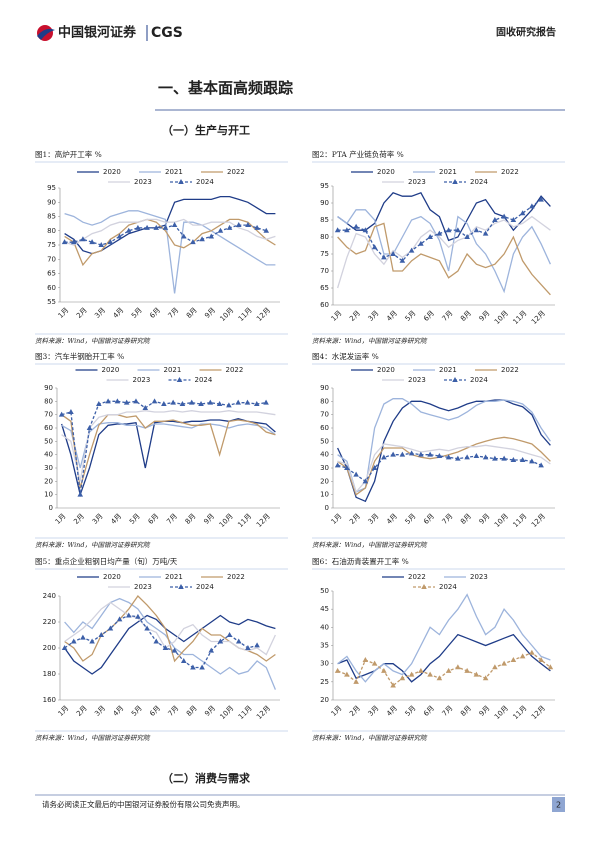 The width and height of the screenshot is (595, 841). What do you see at coordinates (526, 32) in the screenshot?
I see `report-type: 固收研究报告` at bounding box center [526, 32].